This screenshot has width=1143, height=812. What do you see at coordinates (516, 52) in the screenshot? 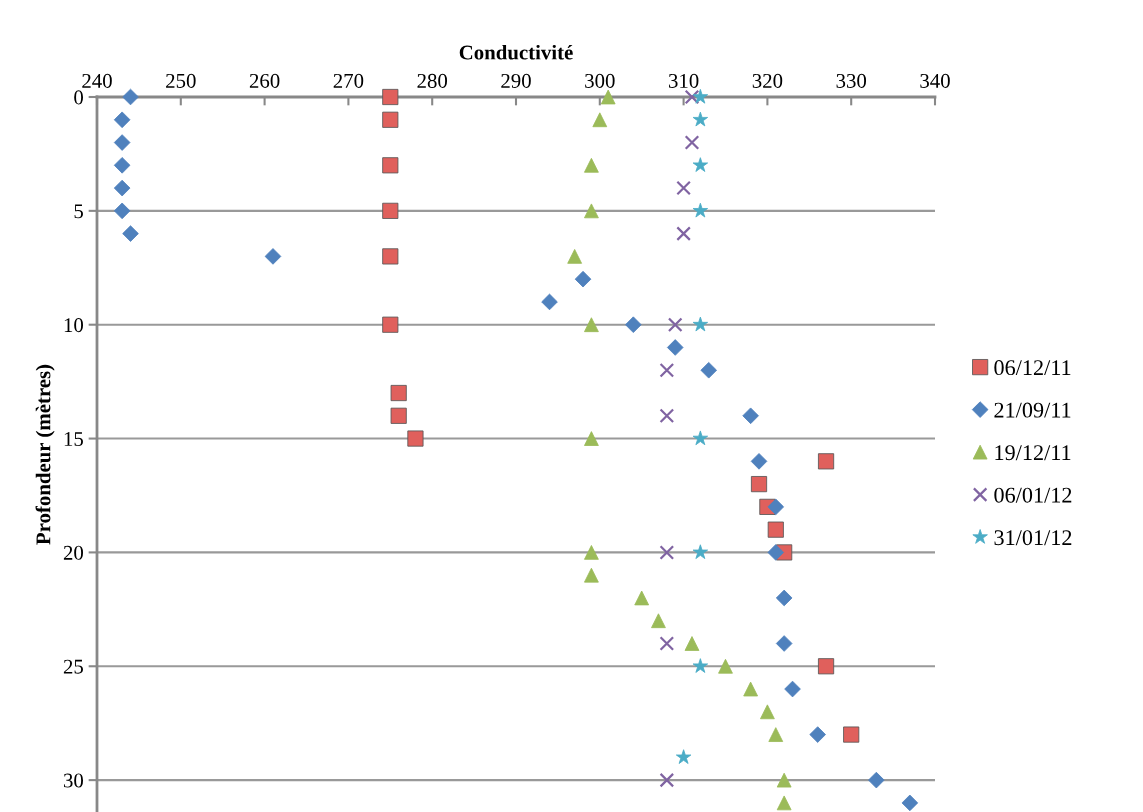
I see `x-axis-title: Conductivité` at bounding box center [516, 52].